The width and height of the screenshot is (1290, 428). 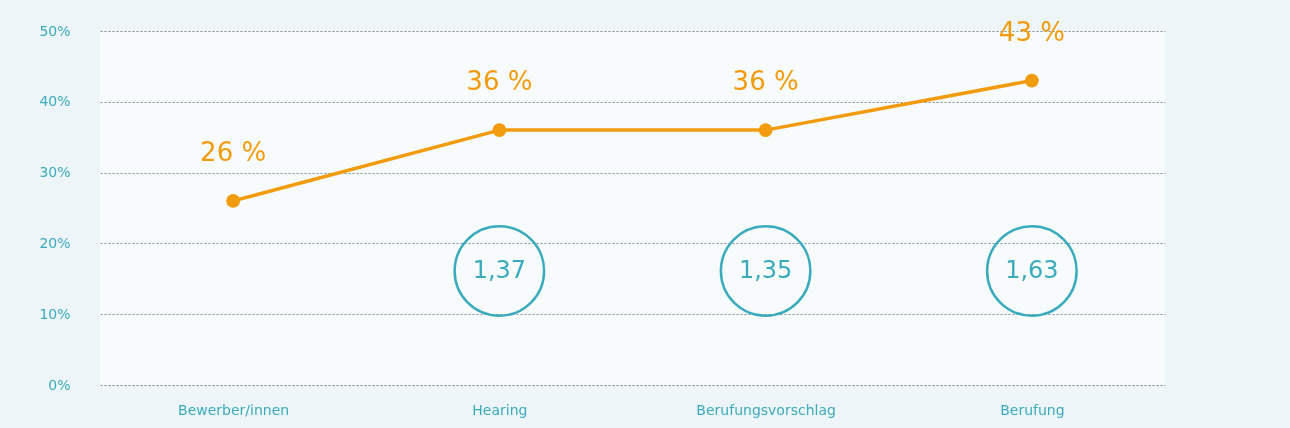 What do you see at coordinates (55, 172) in the screenshot?
I see `y-tick-label: 30%` at bounding box center [55, 172].